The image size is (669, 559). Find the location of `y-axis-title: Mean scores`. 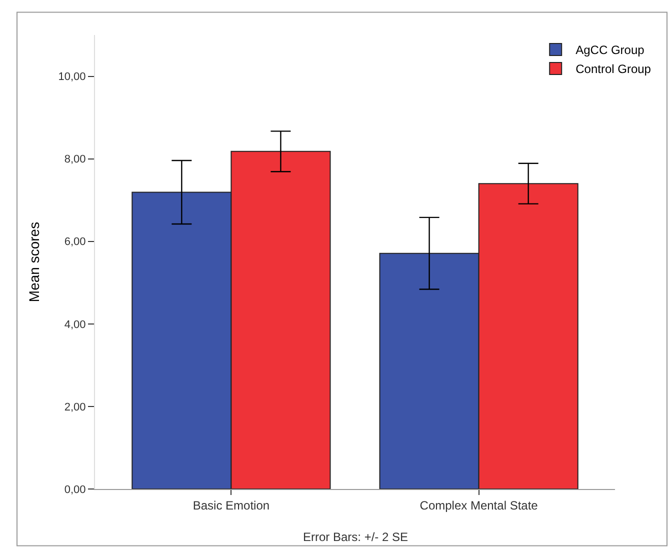

y-axis-title: Mean scores is located at coordinates (34, 262).